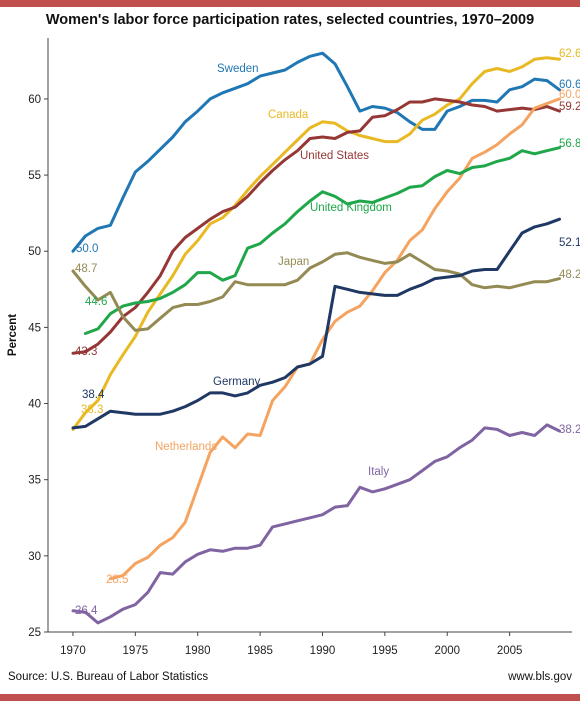 The height and width of the screenshot is (701, 580). Describe the element at coordinates (86, 611) in the screenshot. I see `start-value-italy: 26.4` at that location.